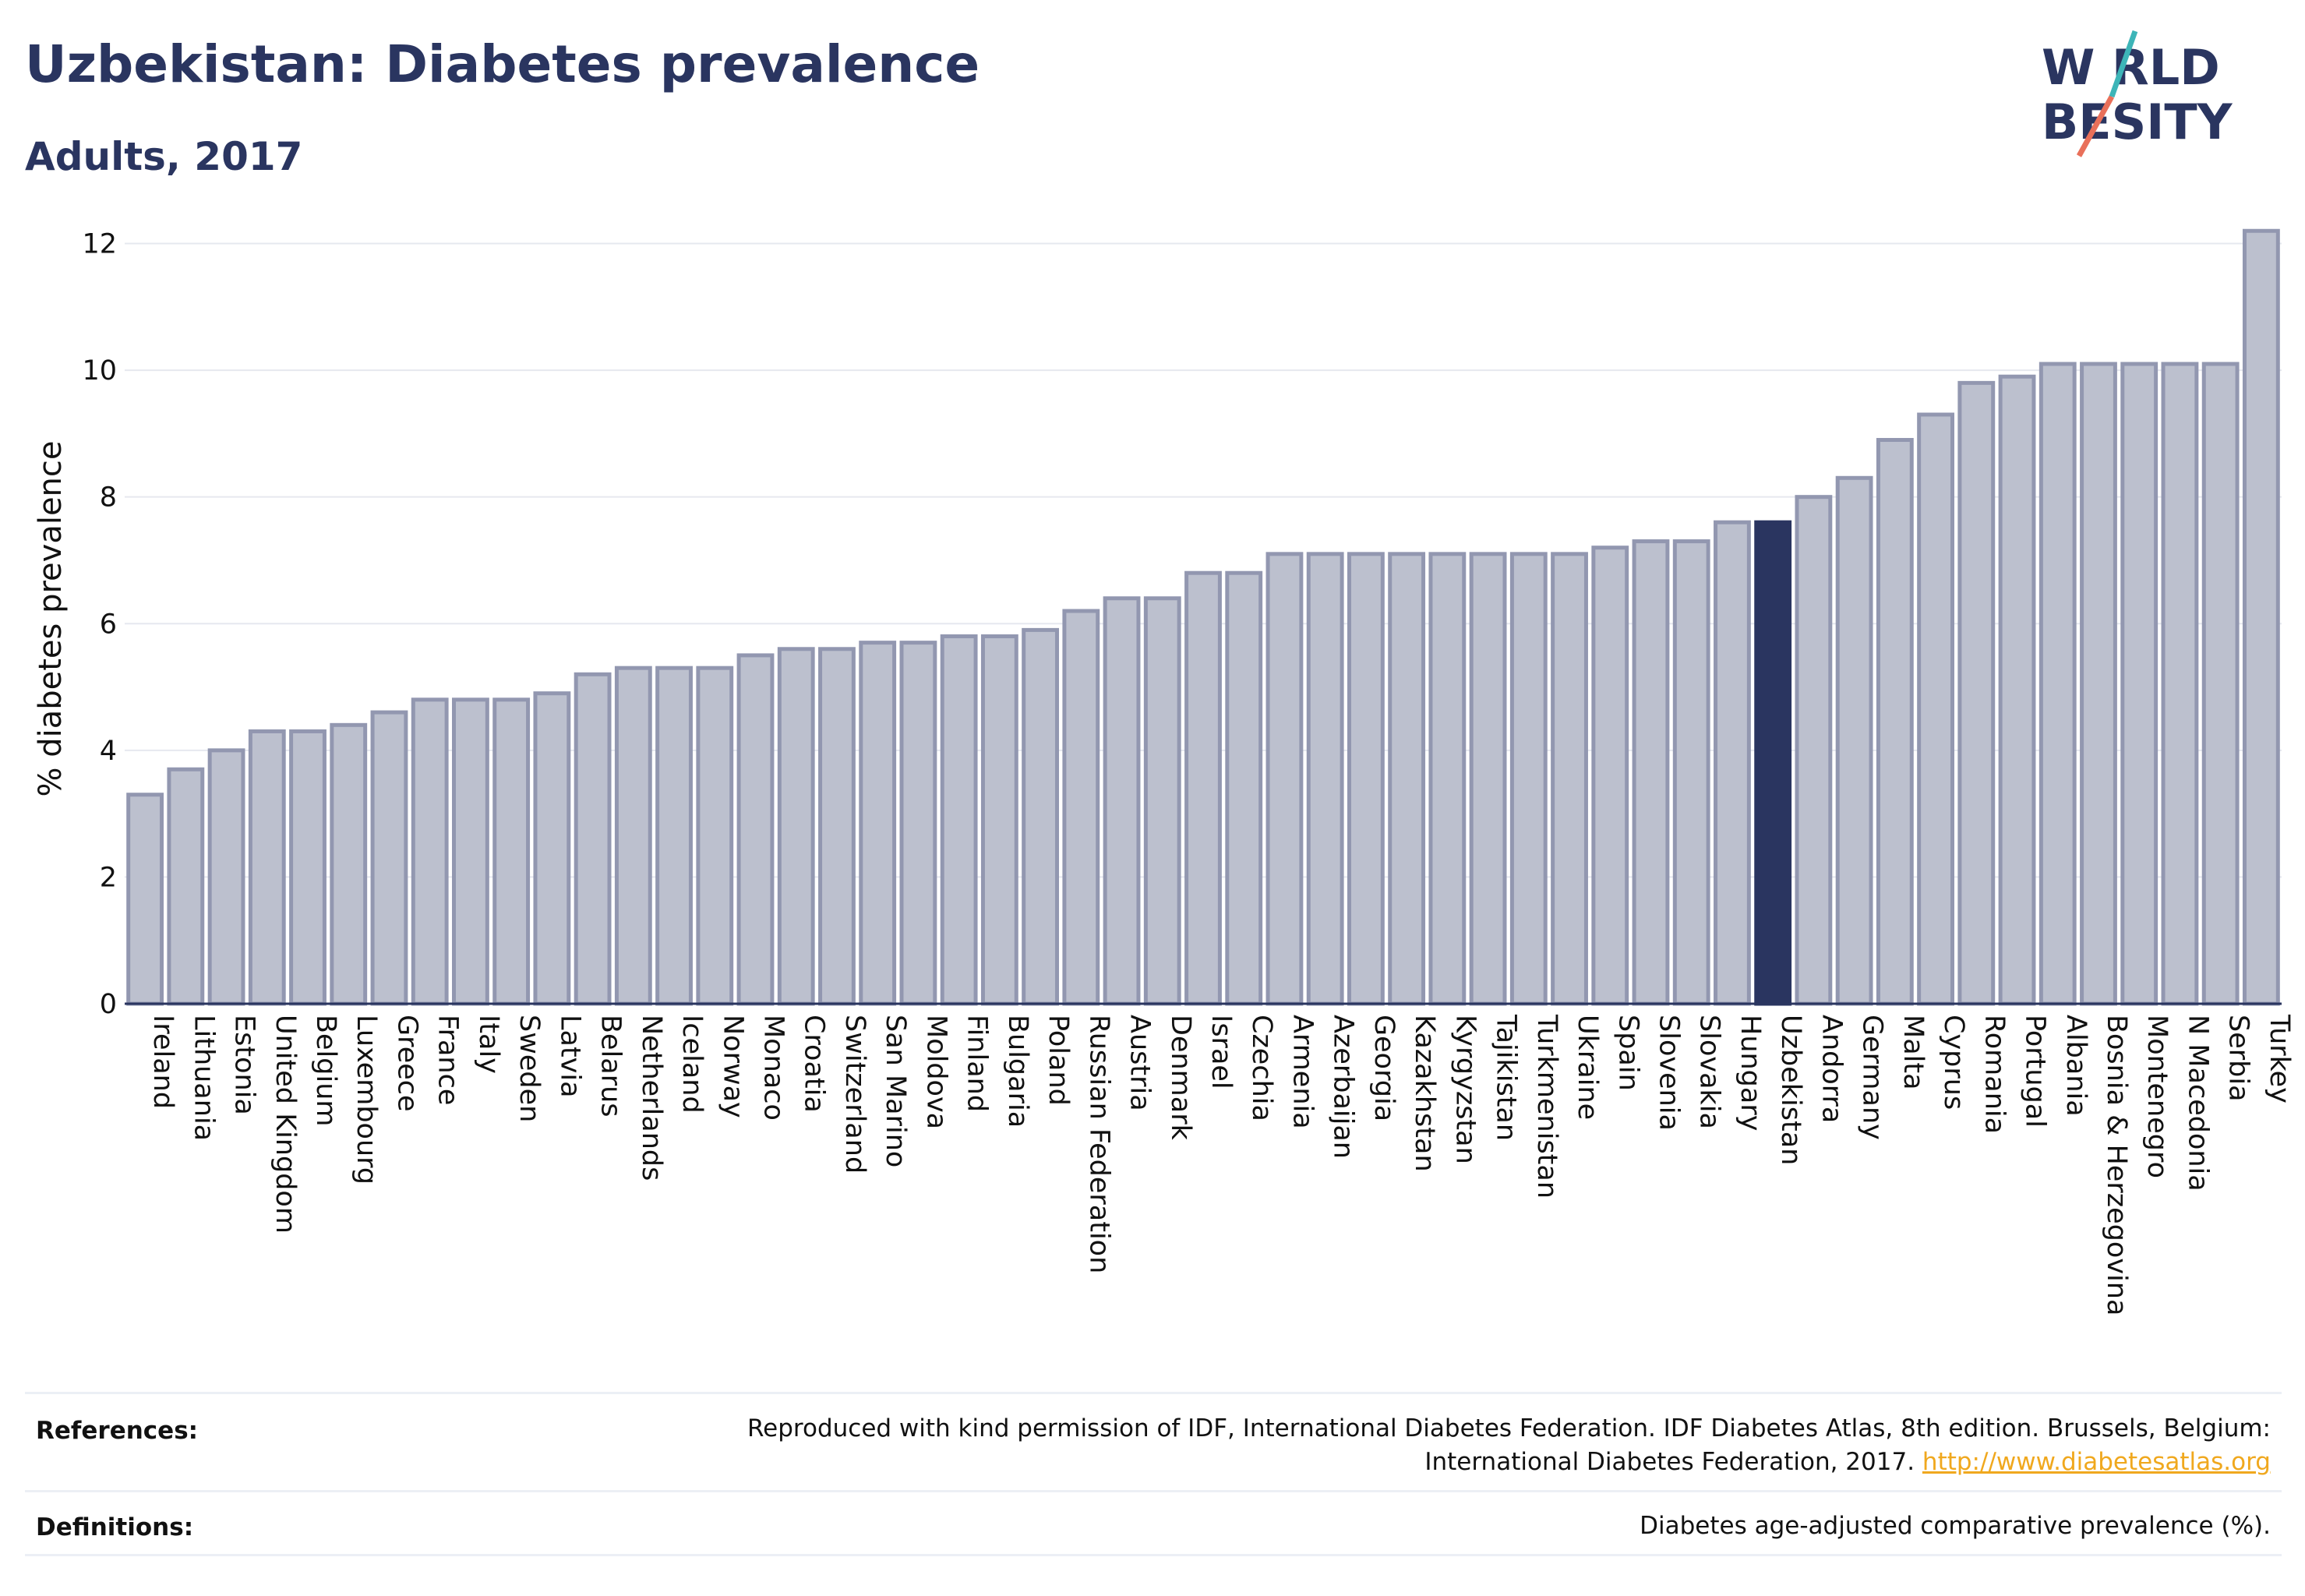  What do you see at coordinates (732, 1066) in the screenshot?
I see `x-tick-label: Norway` at bounding box center [732, 1066].